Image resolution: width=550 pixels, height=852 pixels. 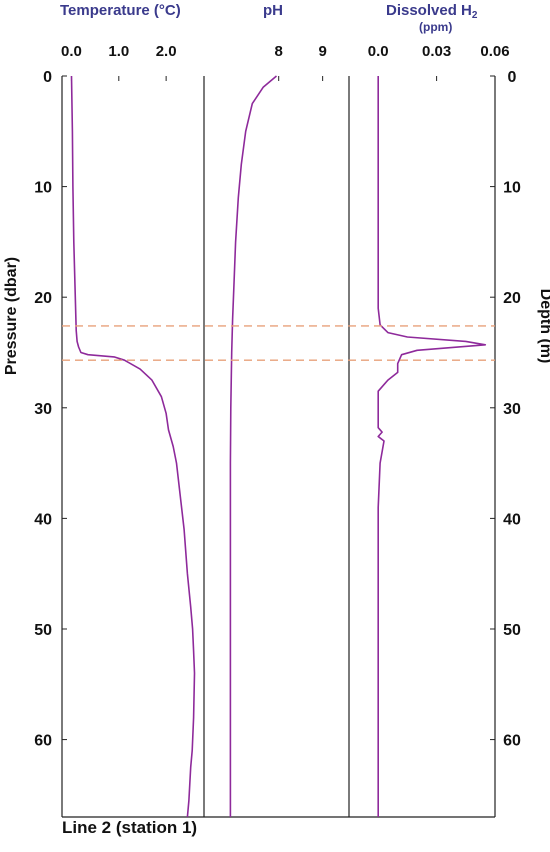 I want to click on left-y-tick-label: 60, so click(x=43, y=741).